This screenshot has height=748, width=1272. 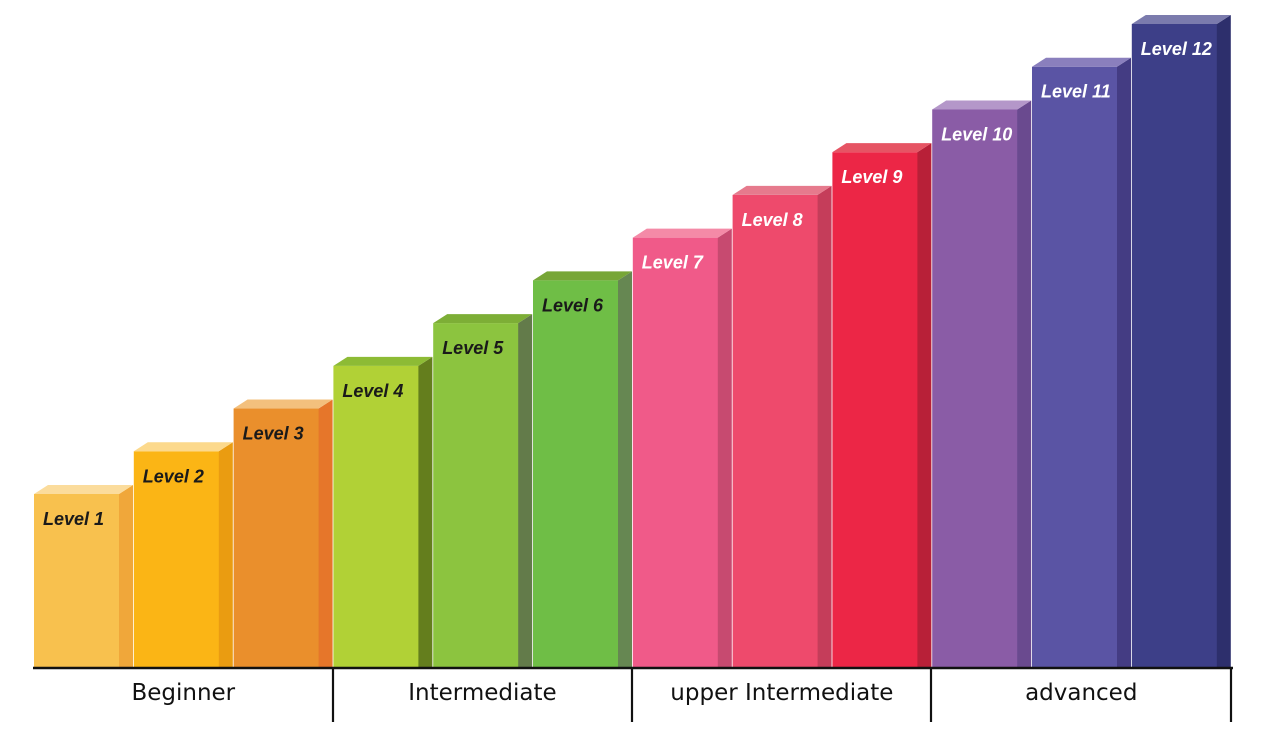 What do you see at coordinates (573, 305) in the screenshot?
I see `level-label: Level 6` at bounding box center [573, 305].